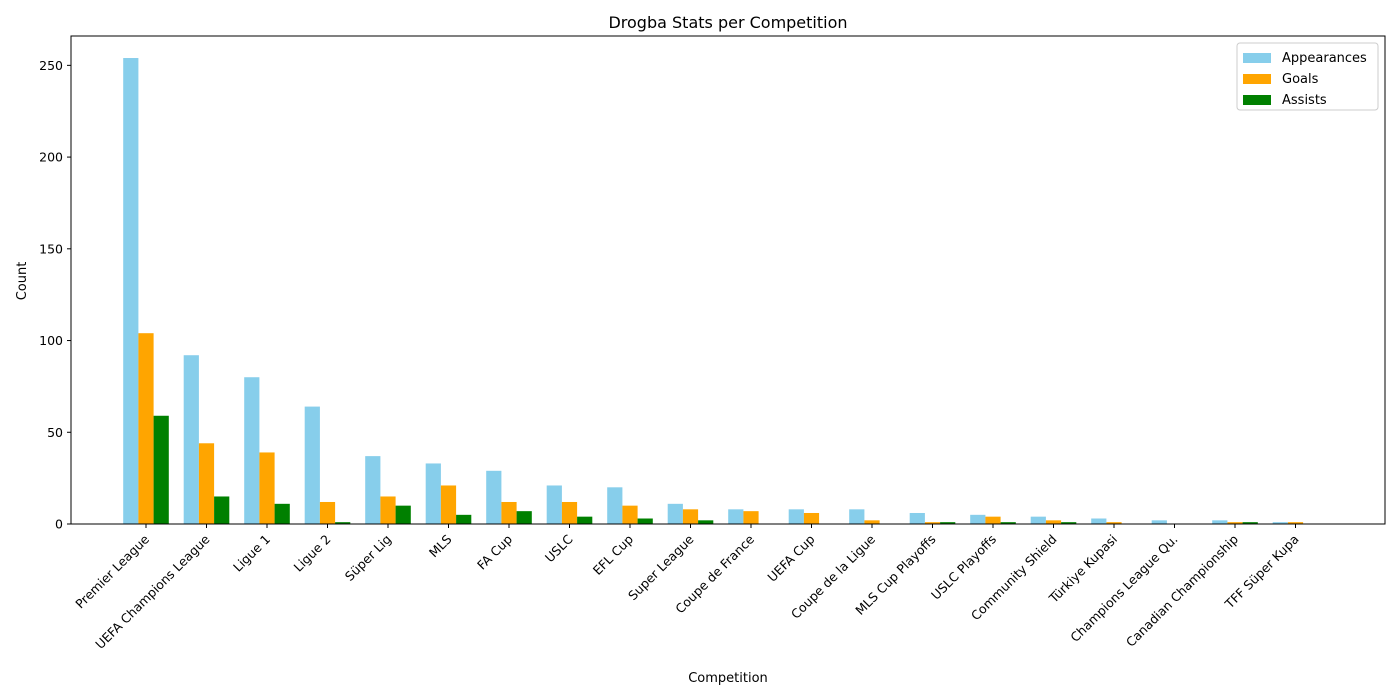 This screenshot has height=700, width=1400. What do you see at coordinates (51, 248) in the screenshot?
I see `y-tick-label: 150` at bounding box center [51, 248].